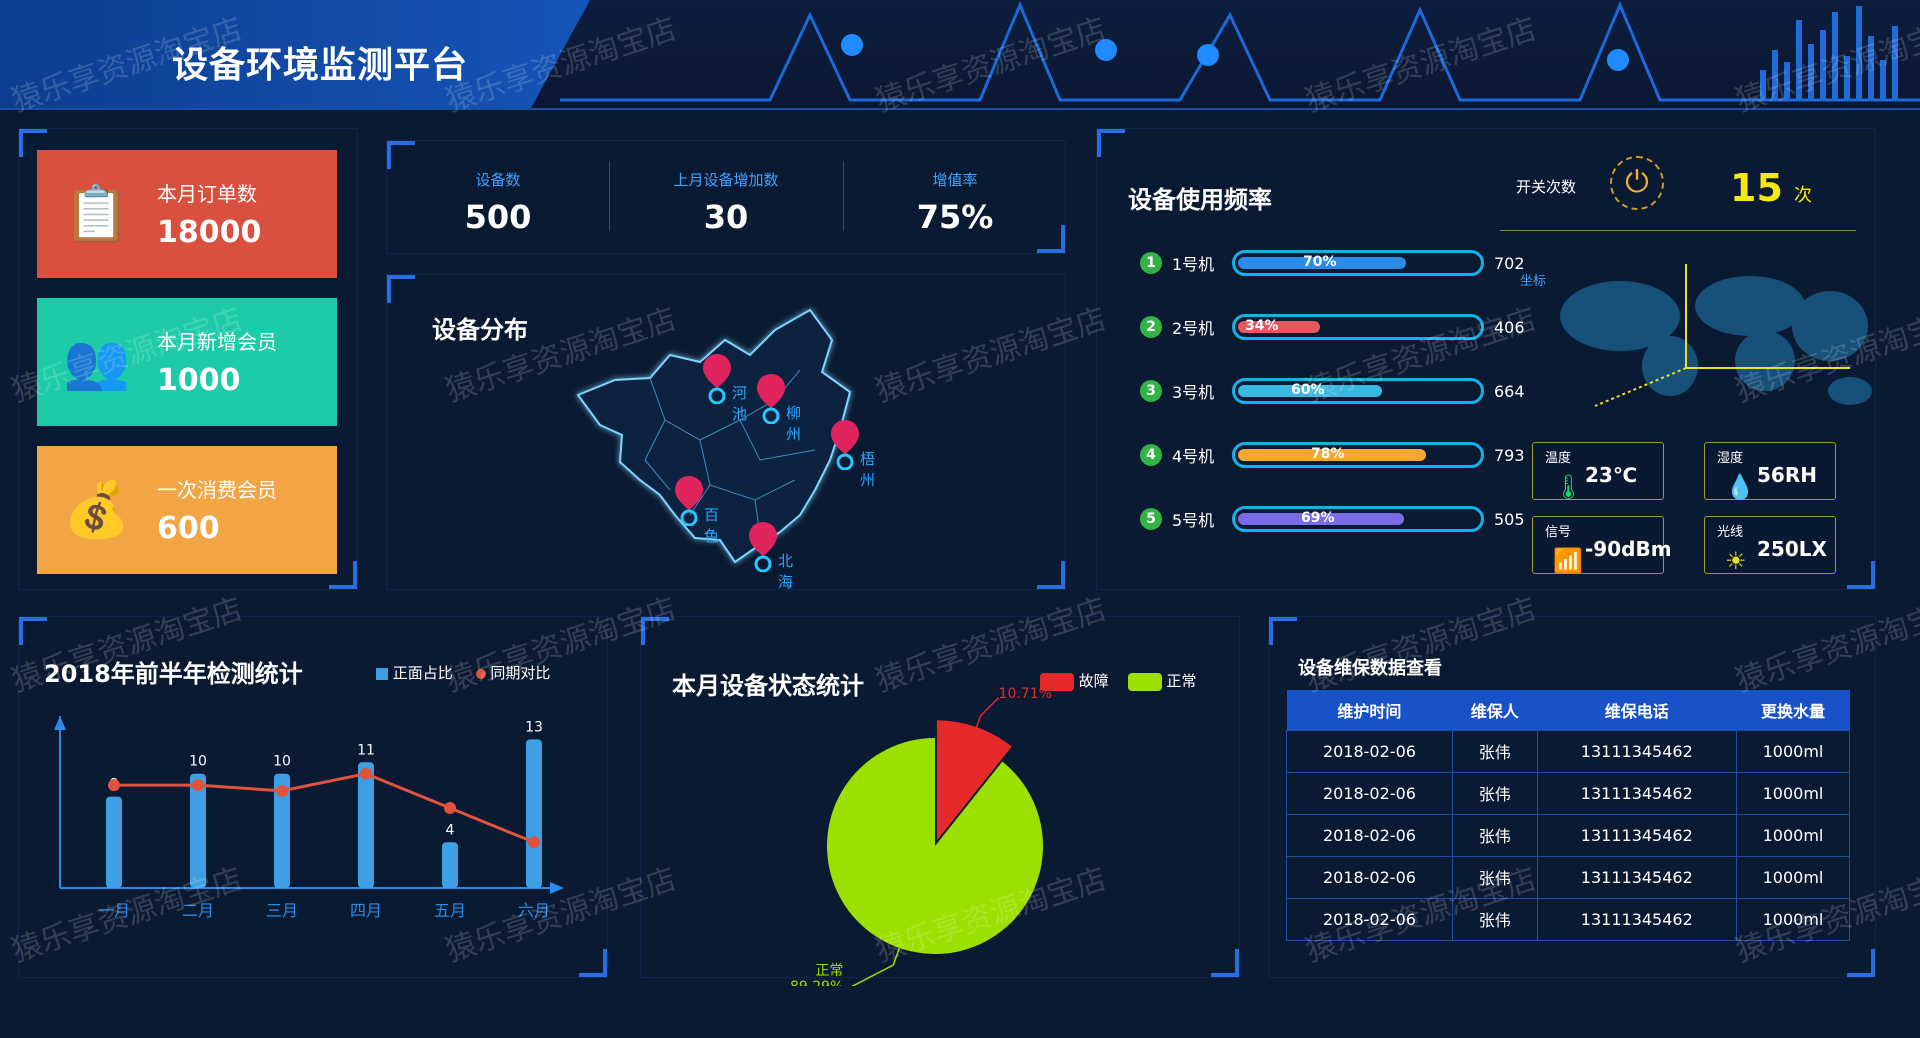 This screenshot has width=1920, height=1038. I want to click on bar-value-label: 11, so click(366, 750).